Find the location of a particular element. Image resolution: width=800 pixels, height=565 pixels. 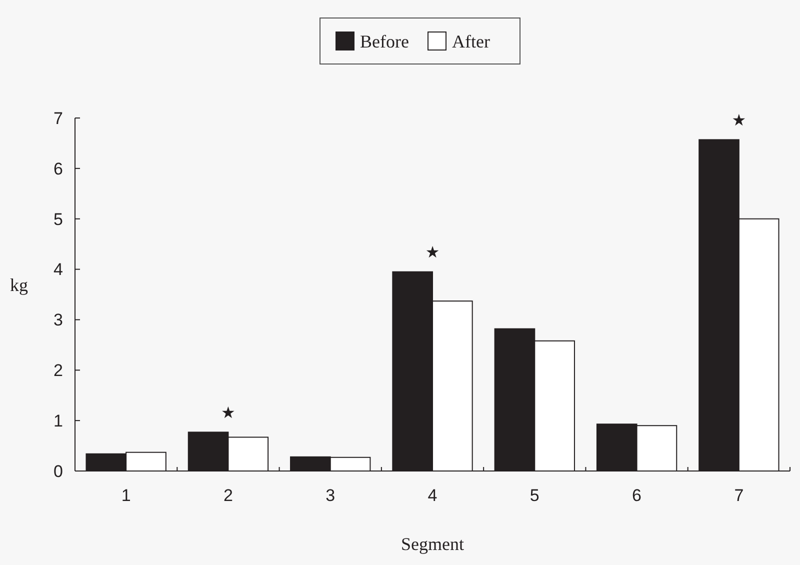

y-tick-label: 2 is located at coordinates (58, 370).